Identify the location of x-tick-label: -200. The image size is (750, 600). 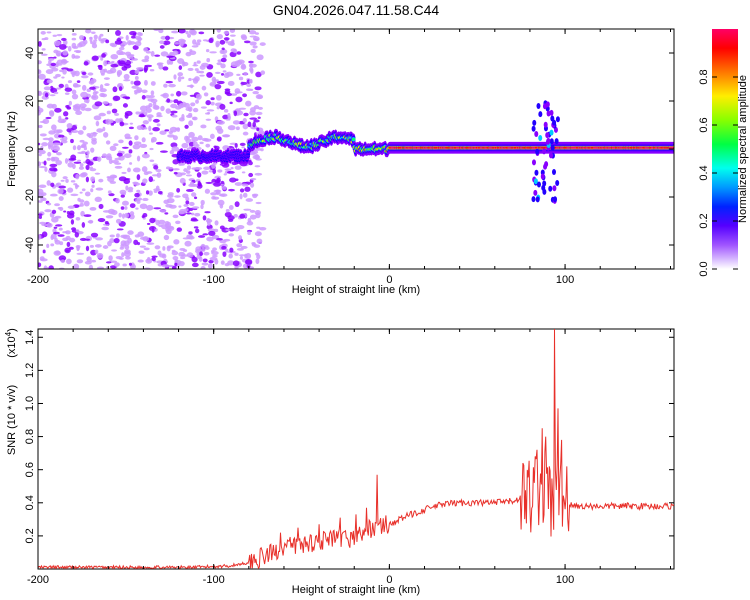
(38, 280).